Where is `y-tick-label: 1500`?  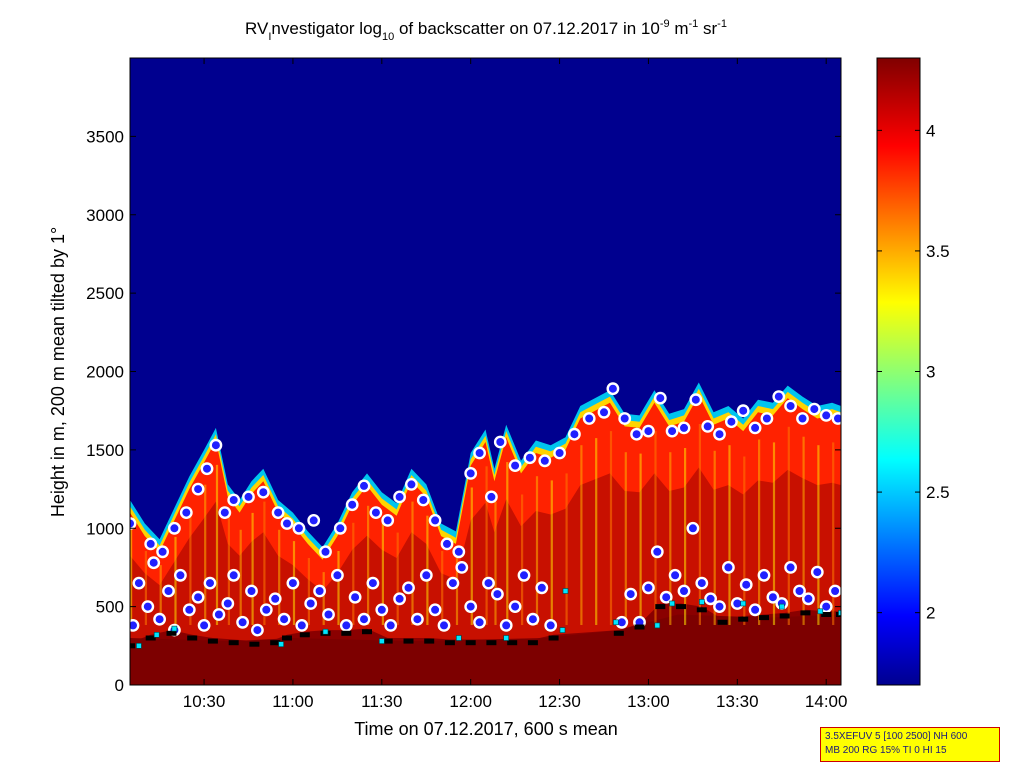 y-tick-label: 1500 is located at coordinates (105, 450).